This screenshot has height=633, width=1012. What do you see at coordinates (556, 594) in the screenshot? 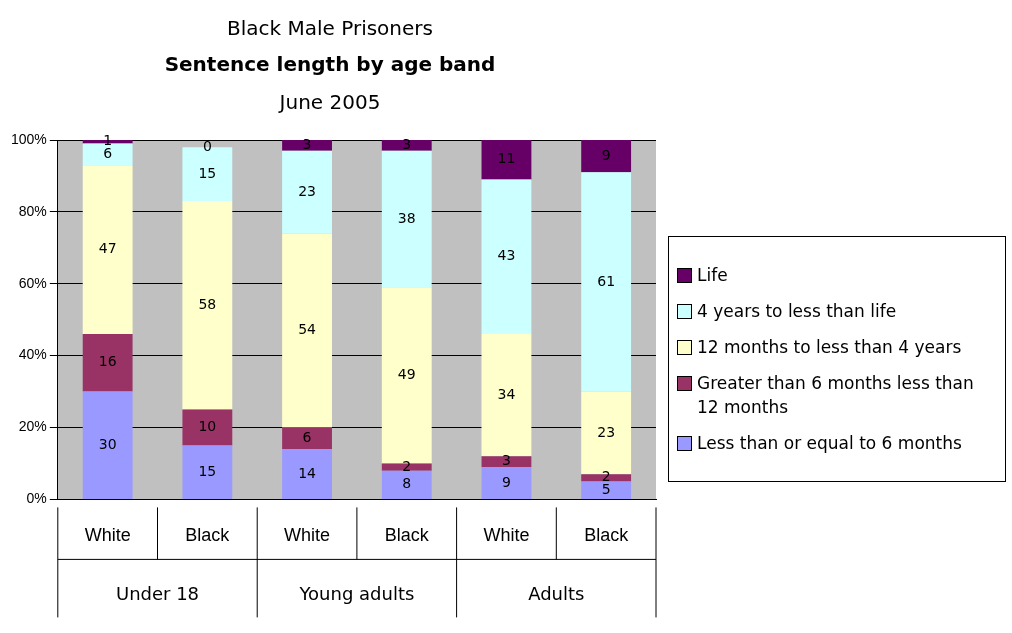
I see `text: Adults` at bounding box center [556, 594].